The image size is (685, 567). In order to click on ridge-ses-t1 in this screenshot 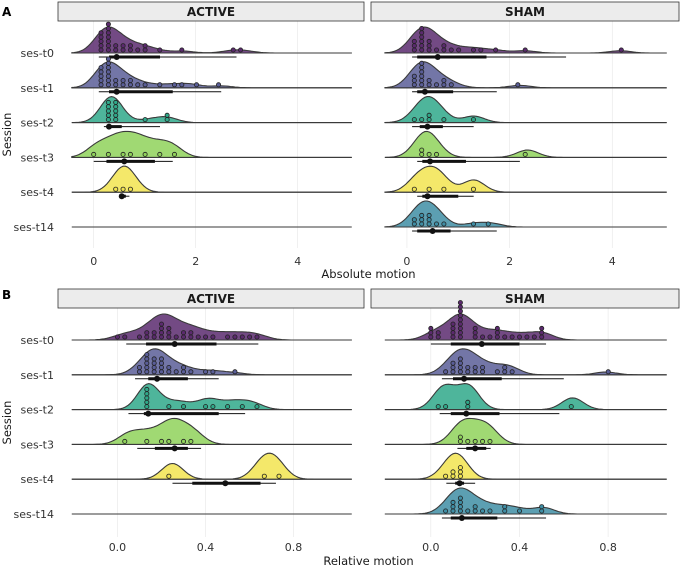, I will do `click(525, 77)`.